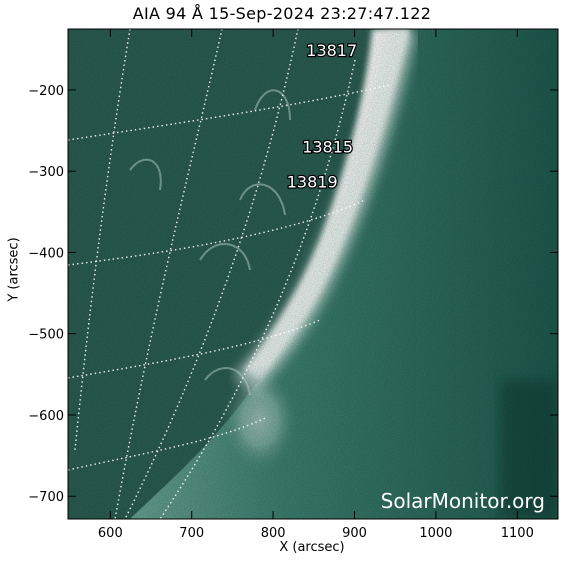 The image size is (564, 564). I want to click on y-tick-label: −300, so click(46, 172).